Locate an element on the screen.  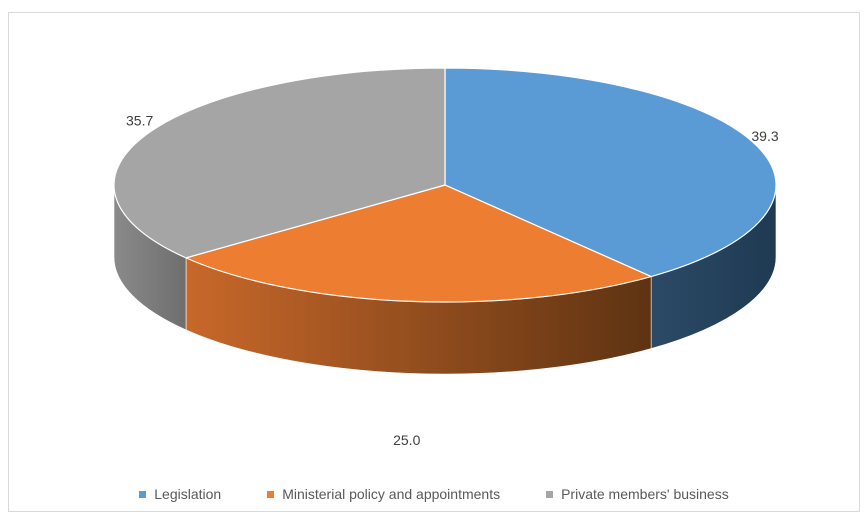
legend-swatch-private-members is located at coordinates (550, 494).